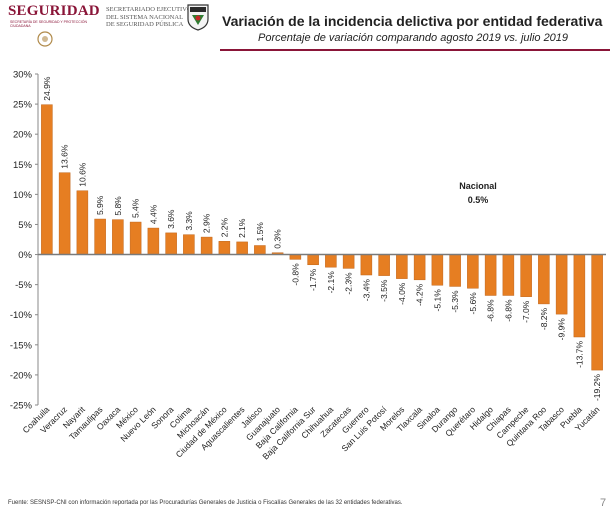  What do you see at coordinates (100, 205) in the screenshot?
I see `data-label: 5.9%` at bounding box center [100, 205].